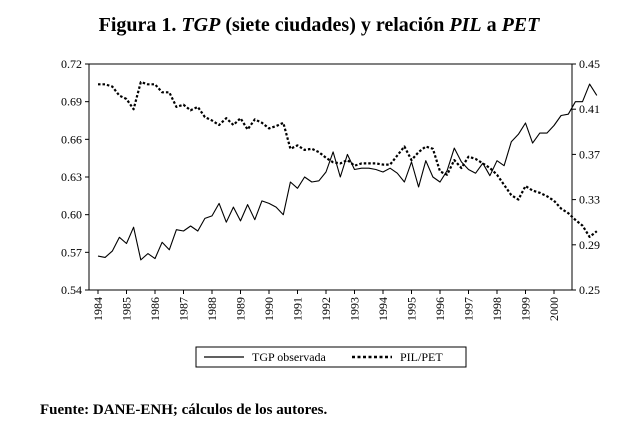 This screenshot has height=448, width=638. What do you see at coordinates (71, 177) in the screenshot?
I see `left-tick-label: 0.63` at bounding box center [71, 177].